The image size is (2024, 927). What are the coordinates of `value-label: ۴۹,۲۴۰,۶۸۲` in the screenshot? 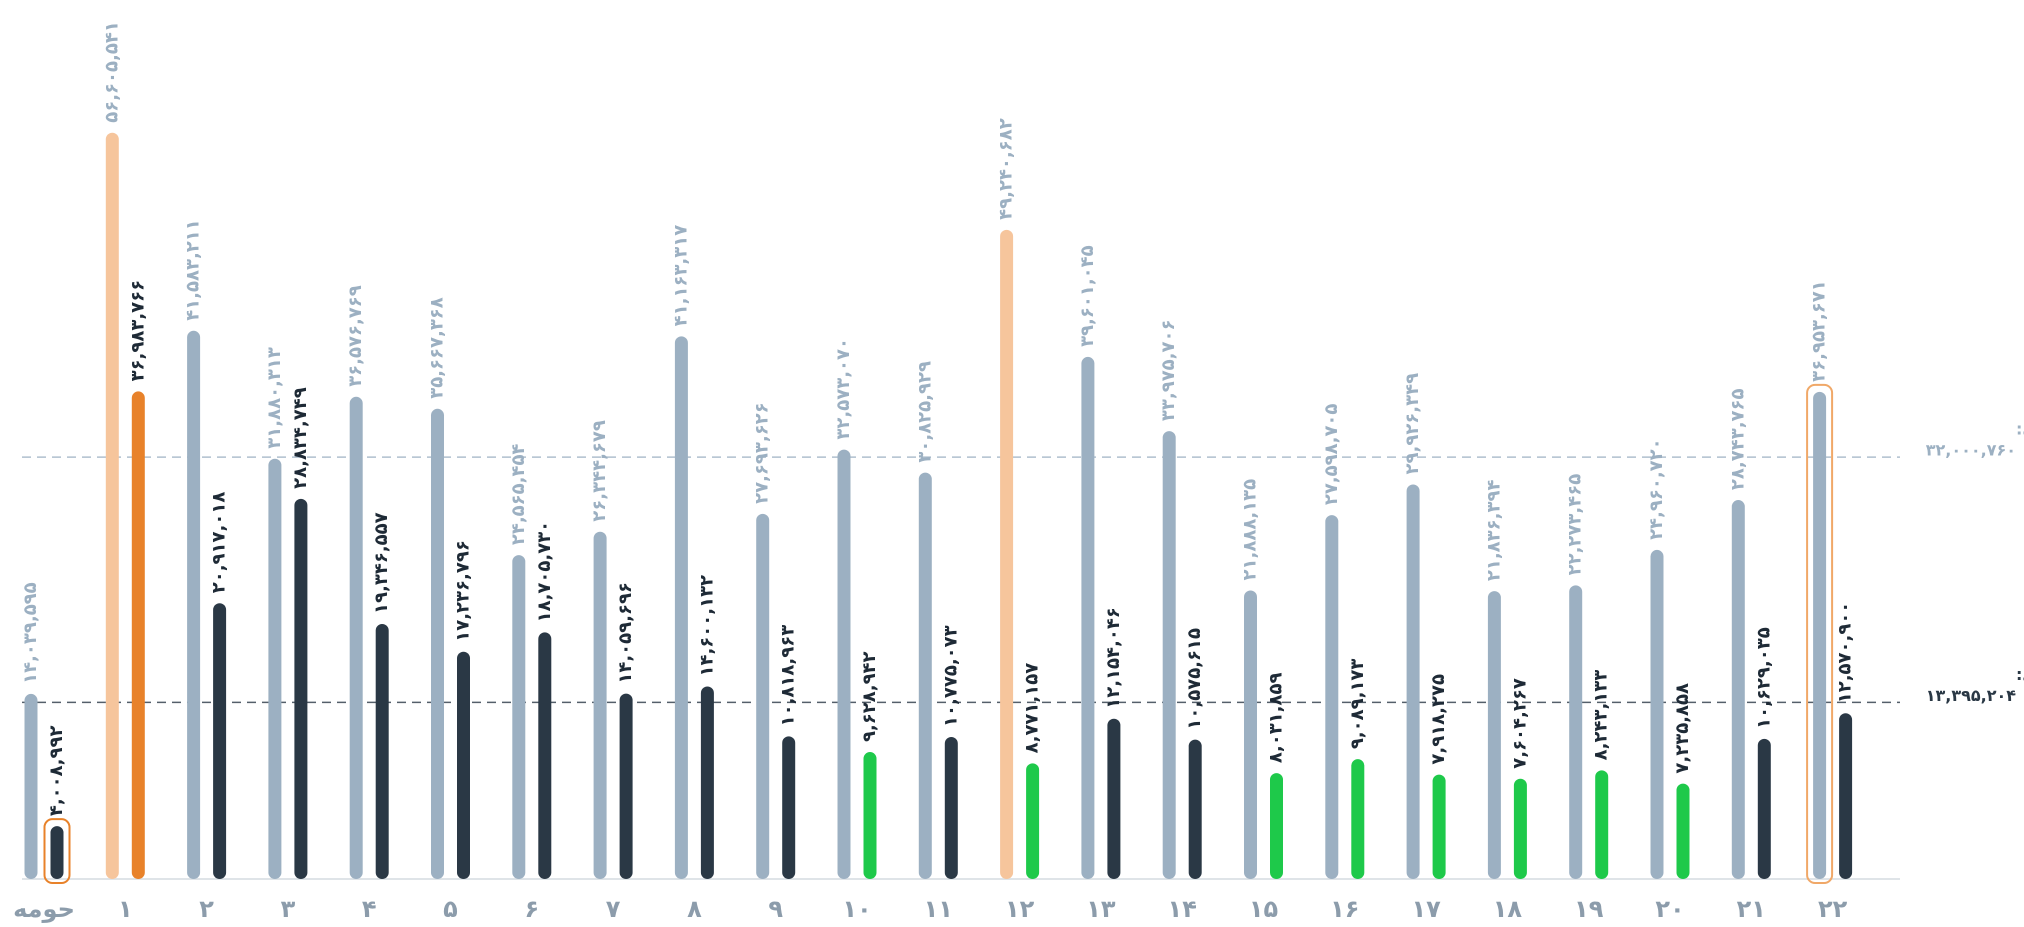 It's located at (1006, 169).